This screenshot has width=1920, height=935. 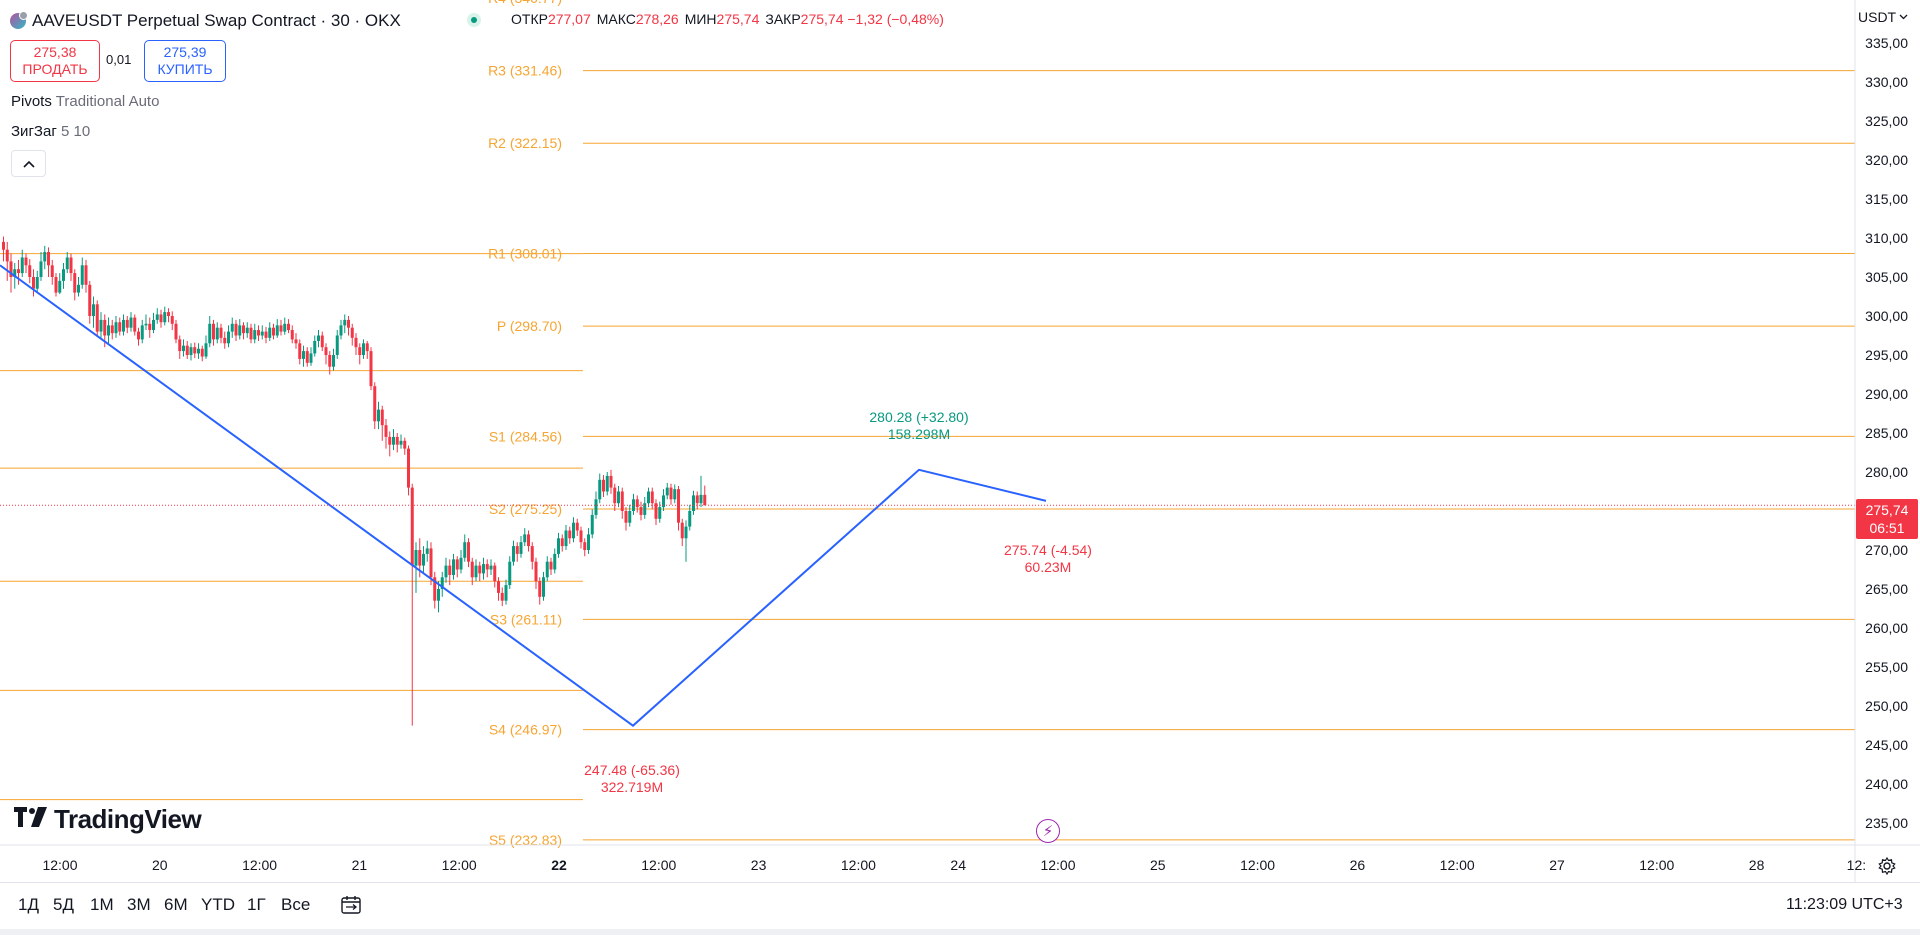 I want to click on gear-icon, so click(x=1887, y=866).